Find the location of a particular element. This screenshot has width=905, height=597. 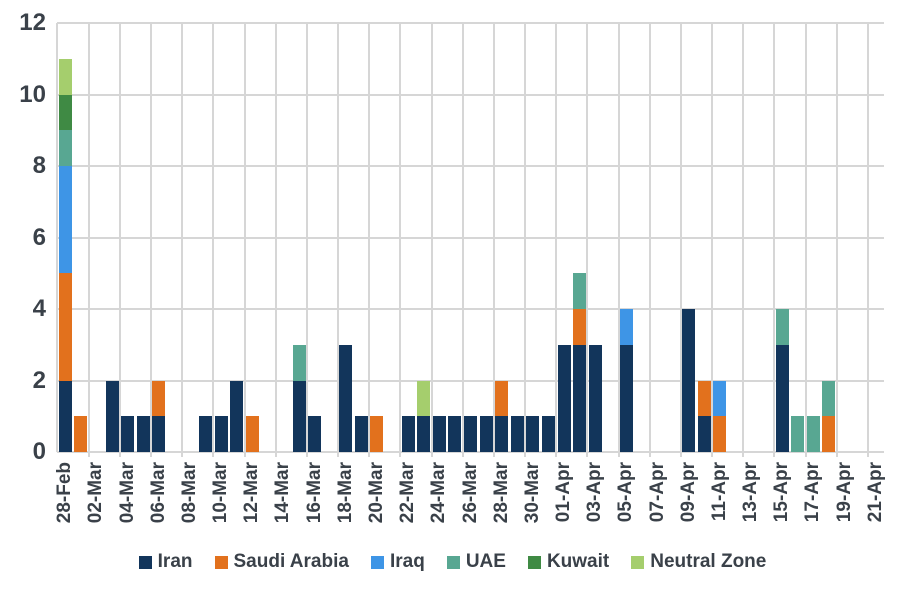

x-axis-tick-label: 30-Mar is located at coordinates (532, 493).